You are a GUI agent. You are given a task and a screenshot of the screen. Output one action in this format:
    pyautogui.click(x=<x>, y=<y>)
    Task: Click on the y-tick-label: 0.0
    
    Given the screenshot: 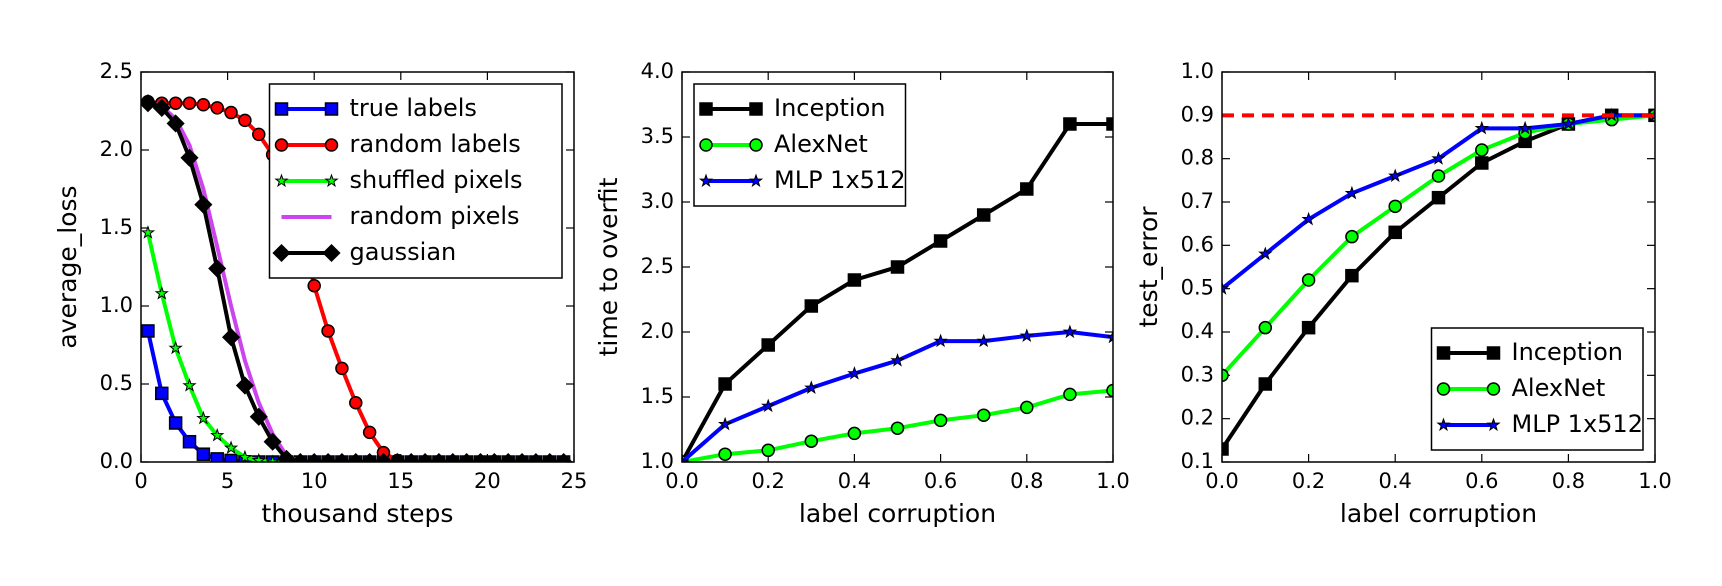 What is the action you would take?
    pyautogui.click(x=116, y=461)
    